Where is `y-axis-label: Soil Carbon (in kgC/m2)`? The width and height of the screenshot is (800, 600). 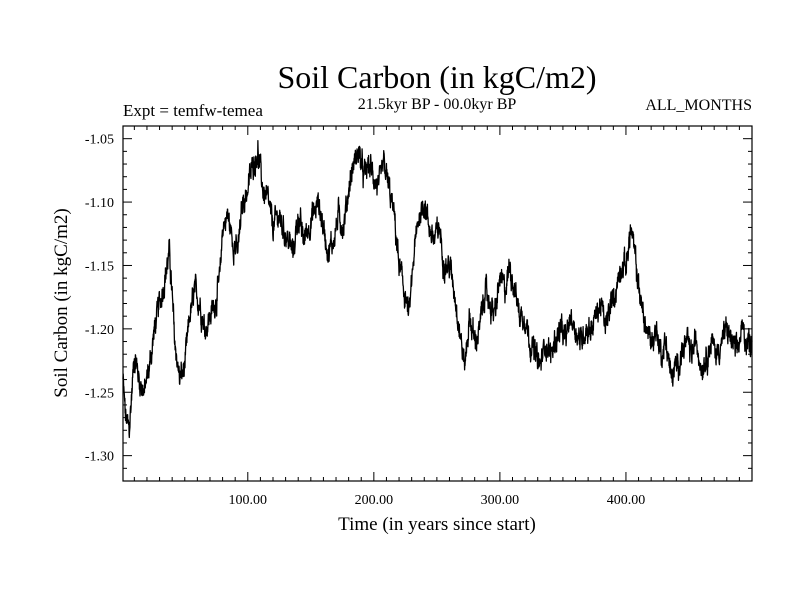
y-axis-label: Soil Carbon (in kgC/m2) is located at coordinates (61, 302).